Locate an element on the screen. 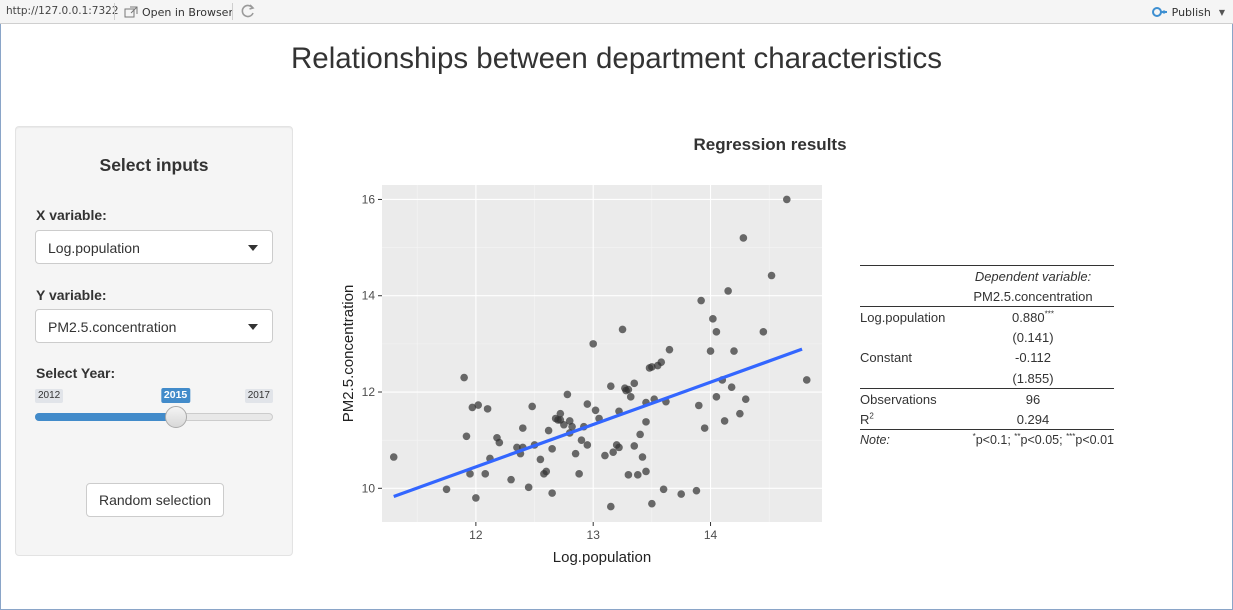 The height and width of the screenshot is (610, 1233). year-slider-fill is located at coordinates (105, 417).